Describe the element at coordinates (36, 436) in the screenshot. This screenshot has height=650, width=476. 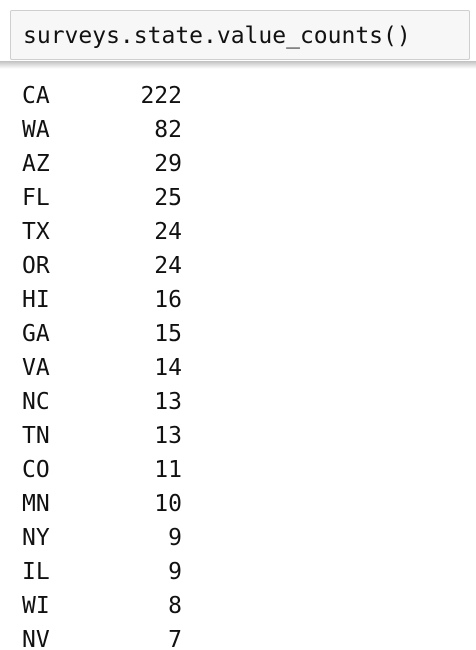
I see `output-row-key: TN` at that location.